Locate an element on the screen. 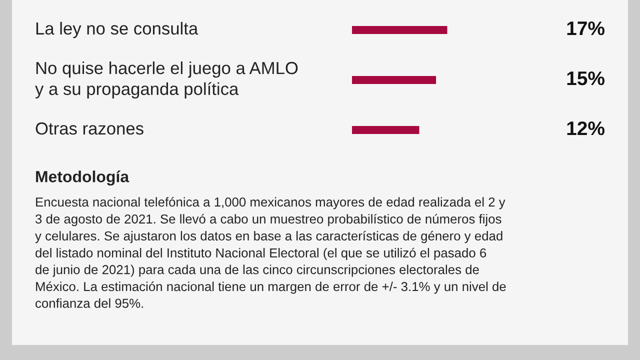 This screenshot has height=360, width=640. y-tick-label: No quise hacerle el juego a AMLO y a su propaganda política is located at coordinates (166, 80).